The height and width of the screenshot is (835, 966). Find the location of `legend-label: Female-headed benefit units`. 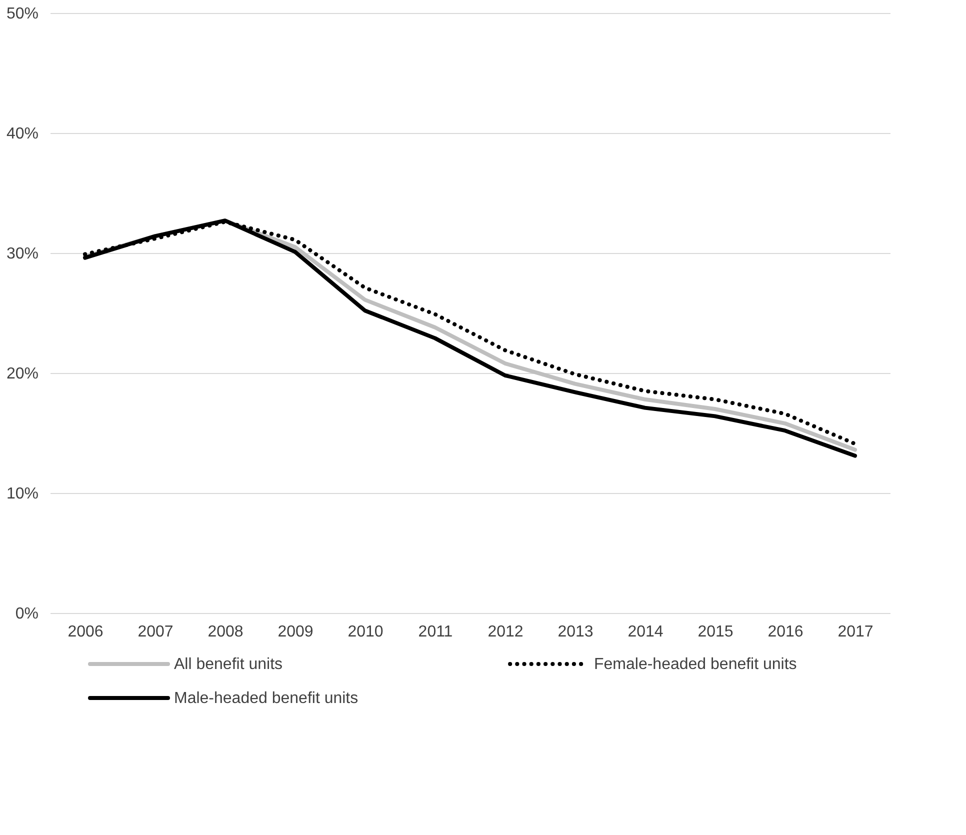

legend-label: Female-headed benefit units is located at coordinates (695, 664).